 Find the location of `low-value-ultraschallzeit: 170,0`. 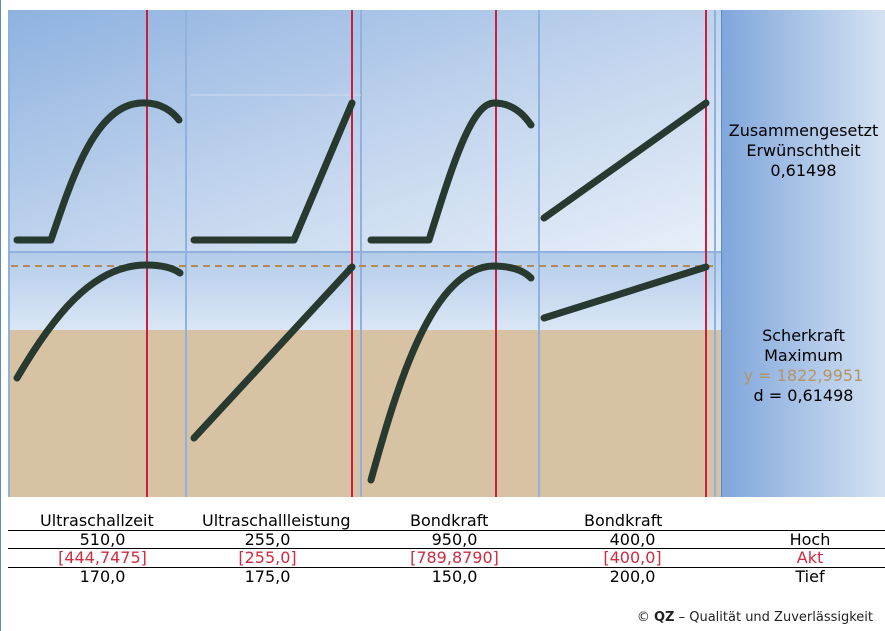

low-value-ultraschallzeit: 170,0 is located at coordinates (102, 576).